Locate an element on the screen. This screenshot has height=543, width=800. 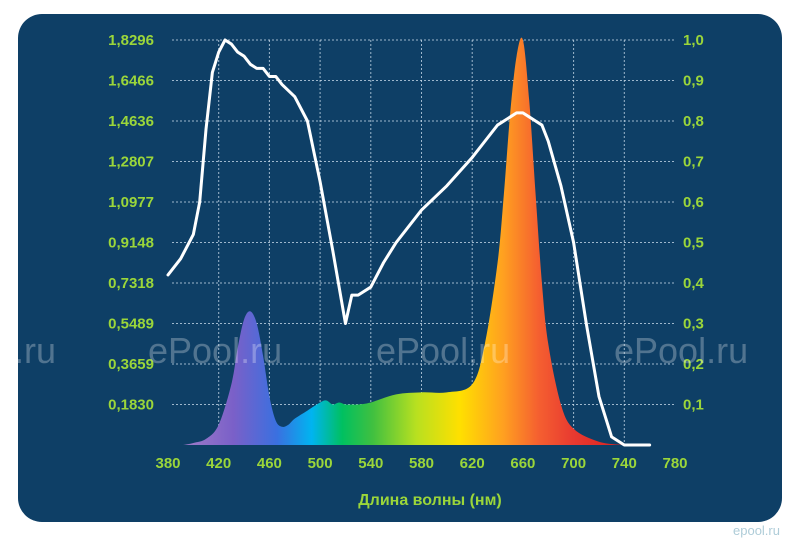
y-left-tick-label: 0,1830 is located at coordinates (131, 404).